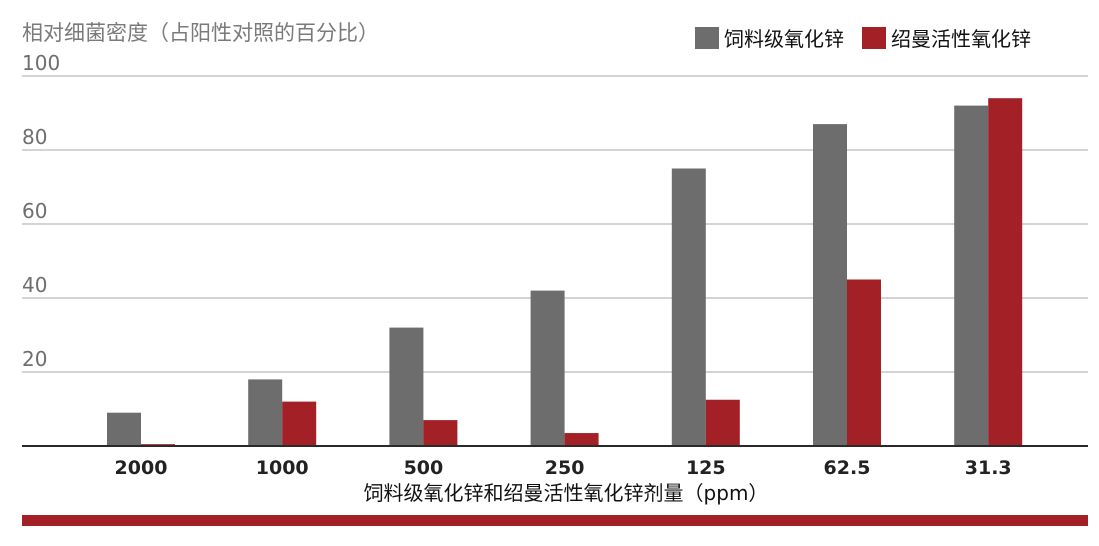  What do you see at coordinates (200, 33) in the screenshot?
I see `y-axis-title: 相对细菌密度（占阳性对照的百分比）` at bounding box center [200, 33].